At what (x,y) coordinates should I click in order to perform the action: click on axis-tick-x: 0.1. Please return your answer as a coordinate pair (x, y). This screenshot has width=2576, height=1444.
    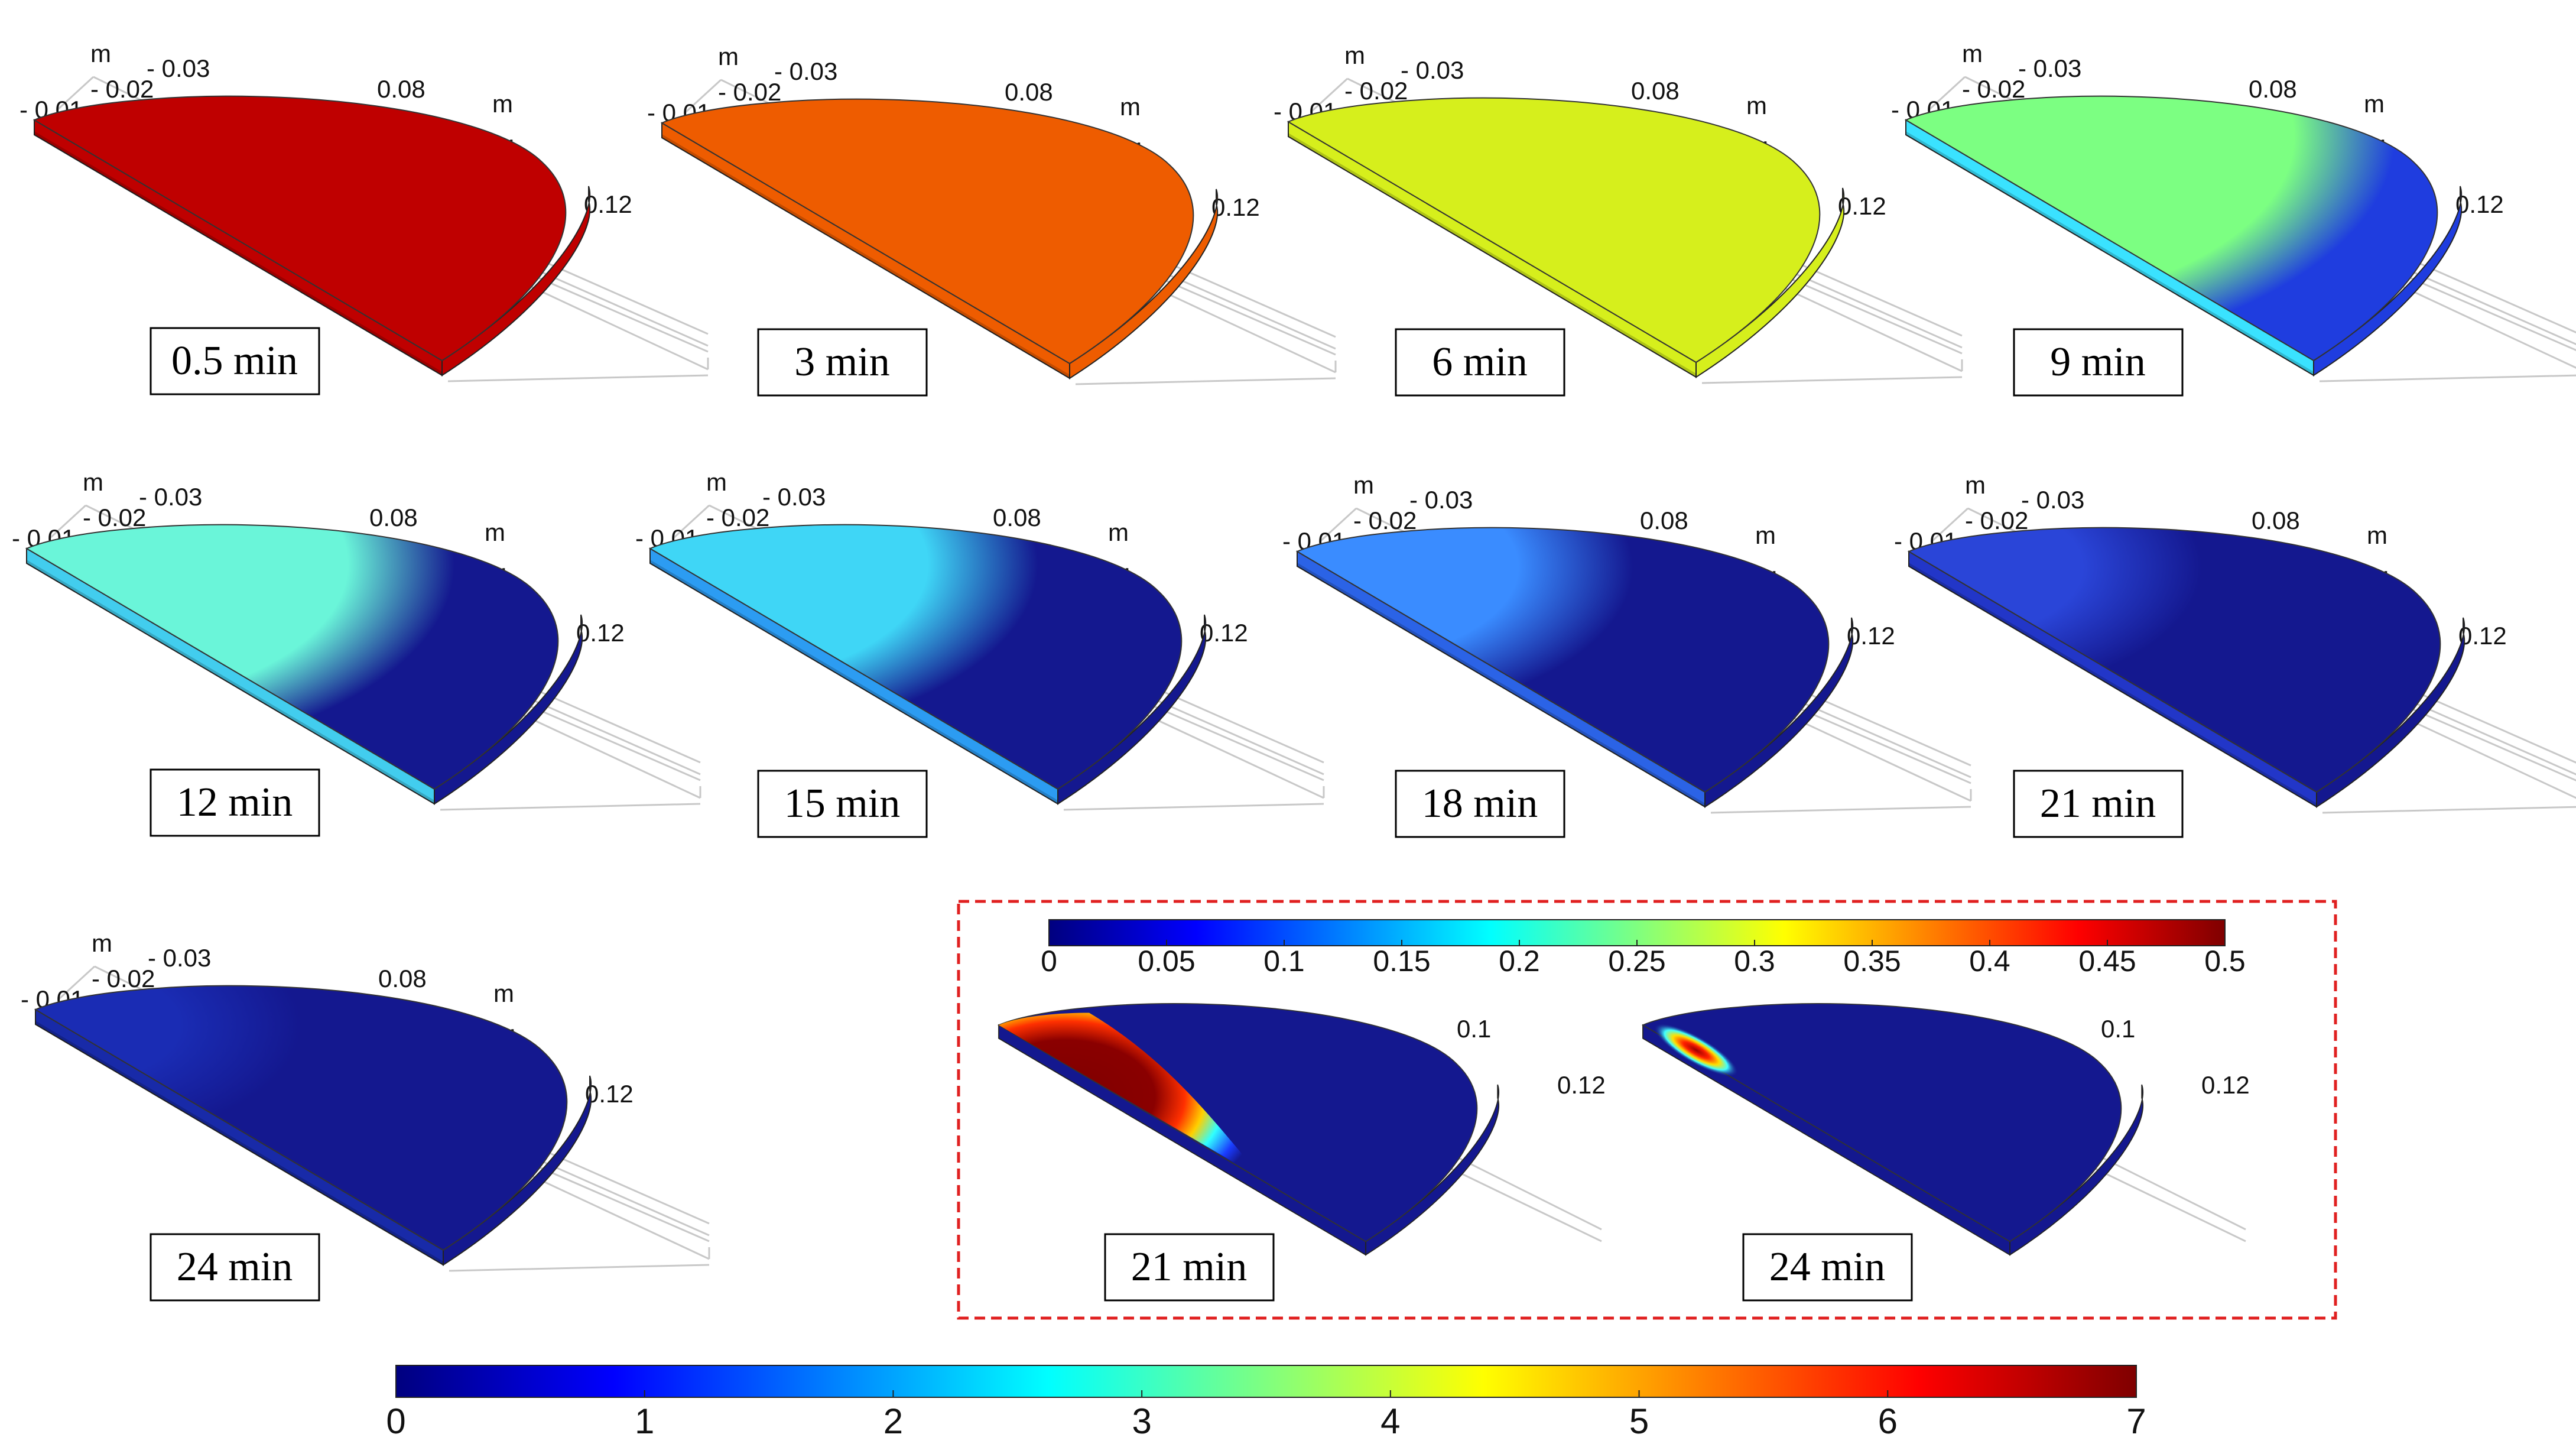
    Looking at the image, I should click on (1474, 1029).